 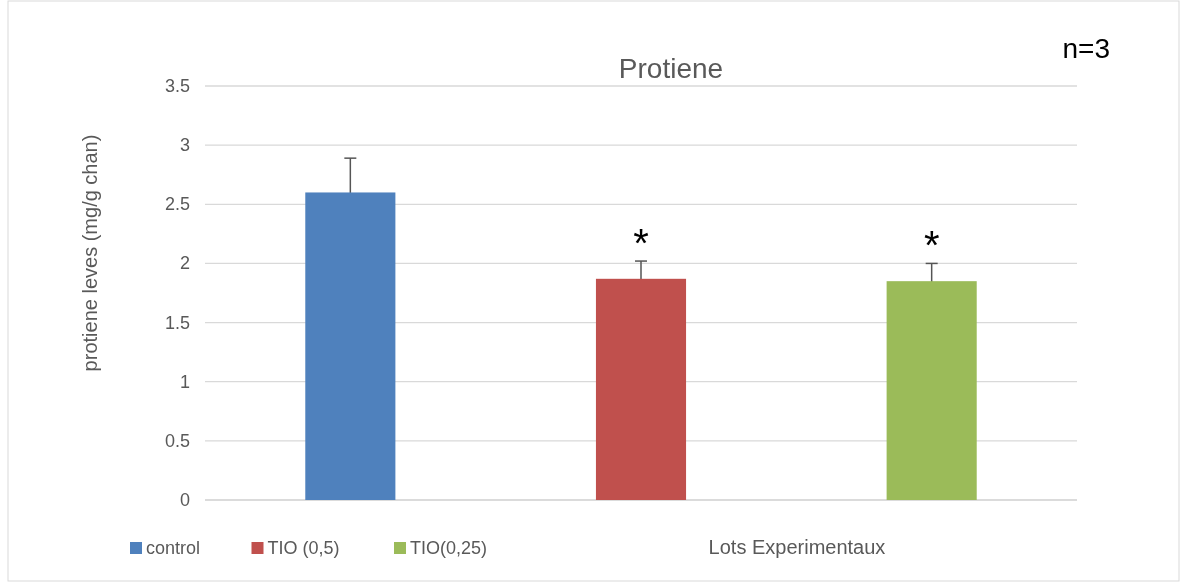 I want to click on y-tick-label: 0, so click(x=184, y=500).